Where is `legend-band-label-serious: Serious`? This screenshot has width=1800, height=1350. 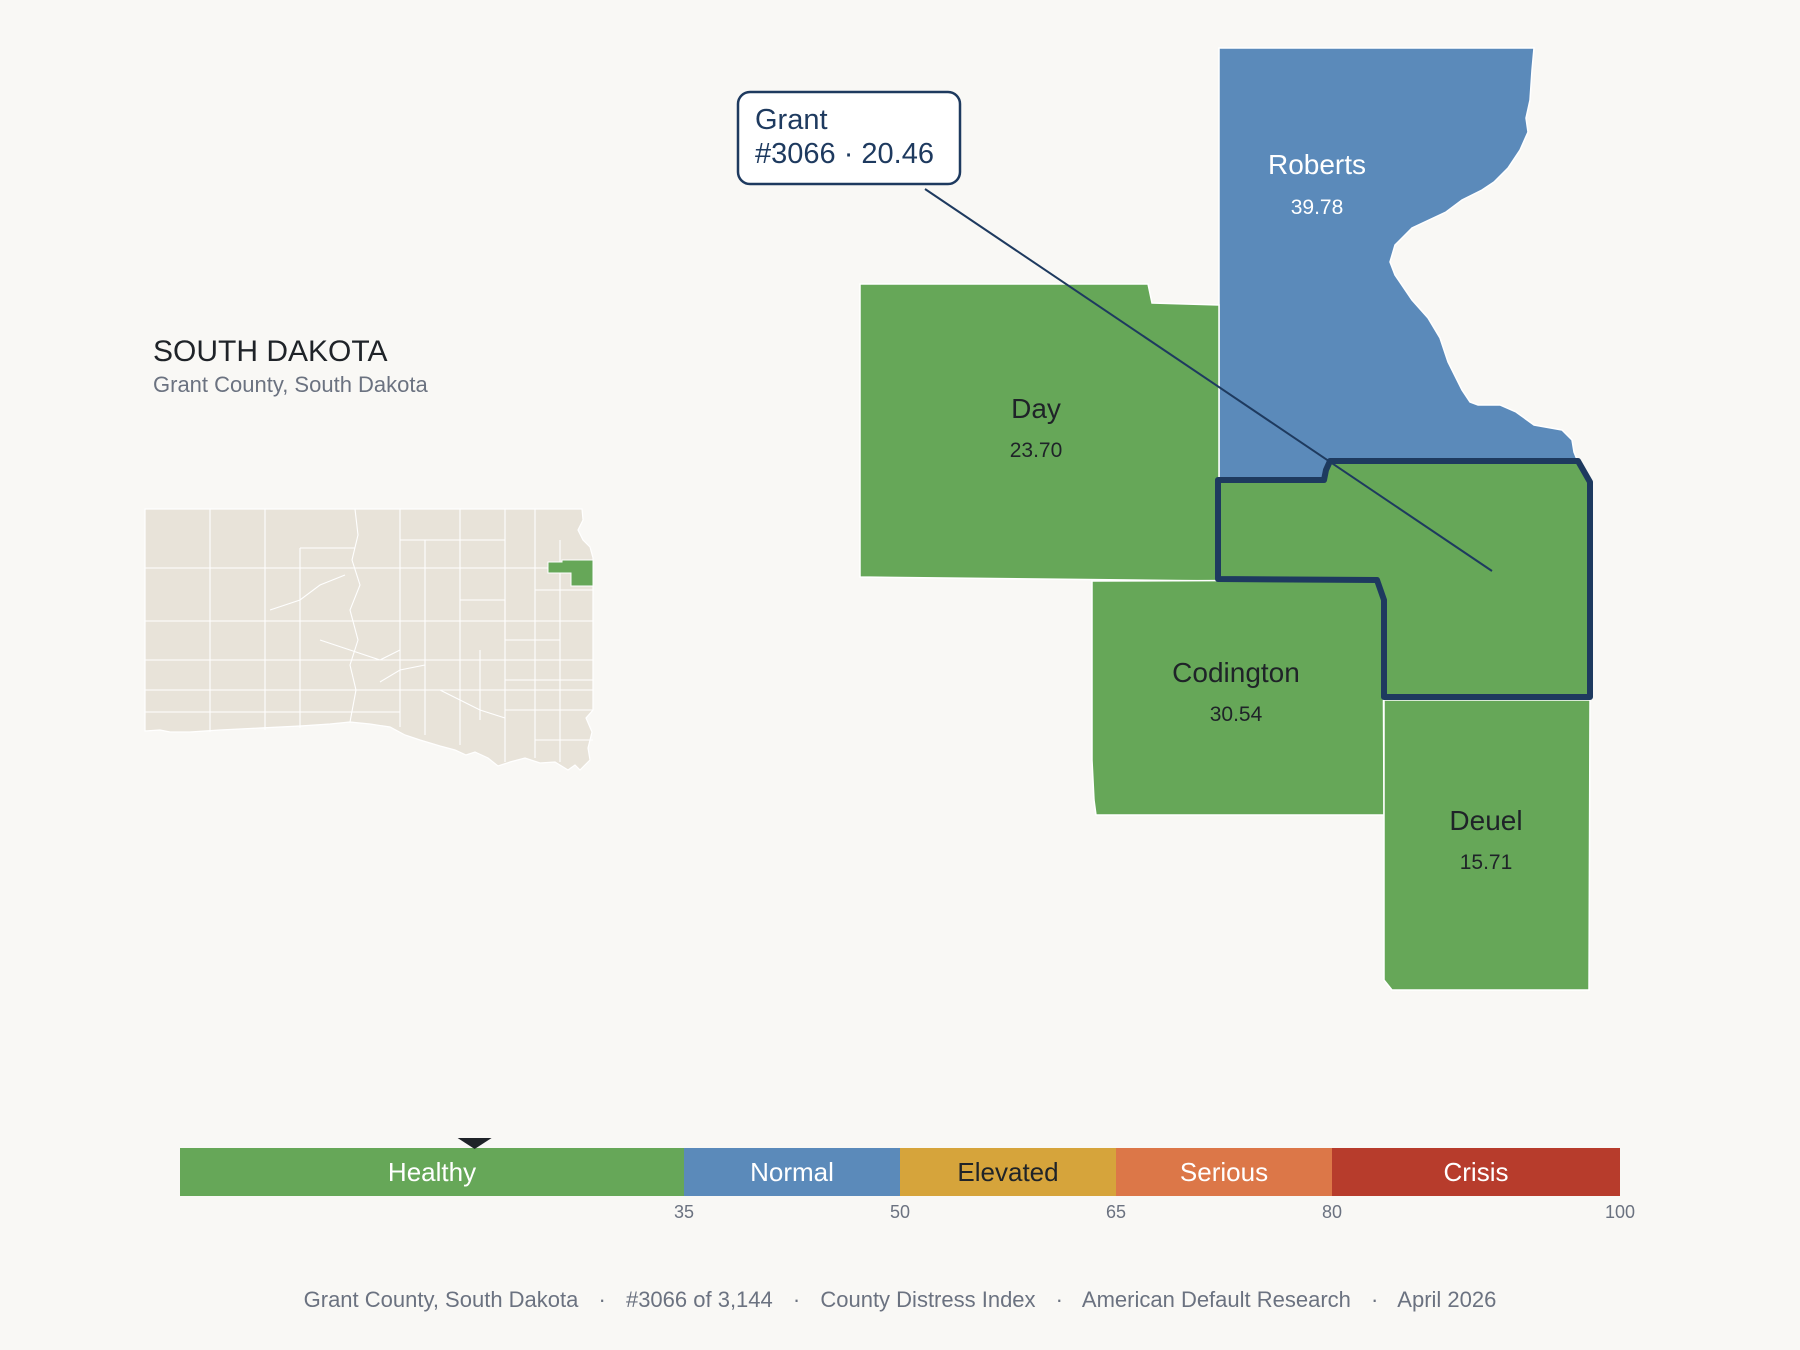 legend-band-label-serious: Serious is located at coordinates (1224, 1172).